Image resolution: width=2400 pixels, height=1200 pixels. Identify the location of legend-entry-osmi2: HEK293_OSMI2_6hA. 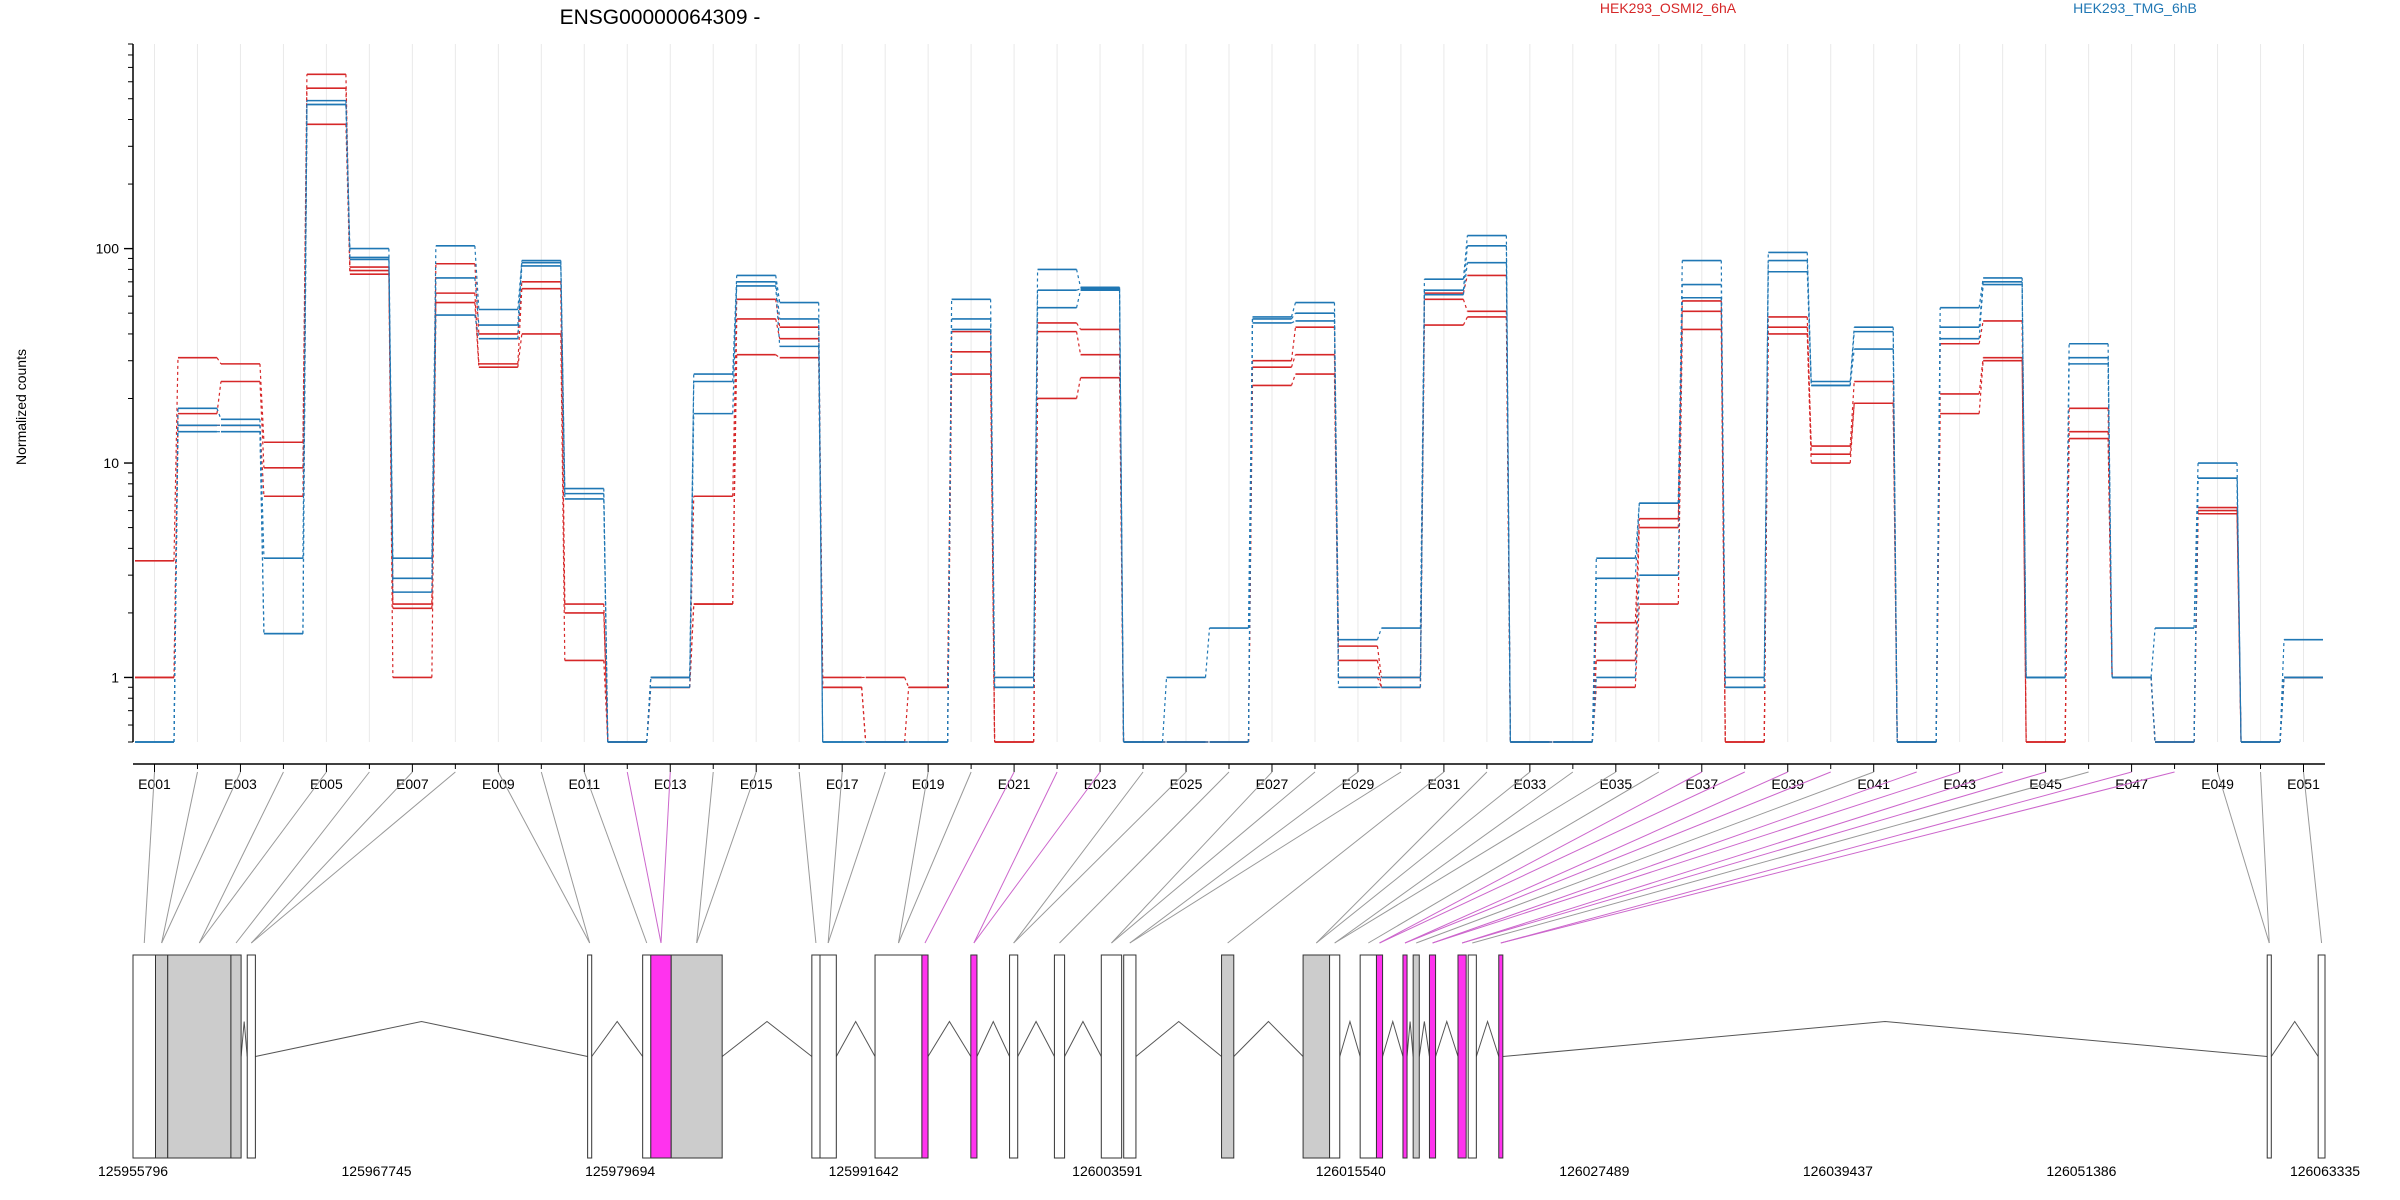
(1668, 8).